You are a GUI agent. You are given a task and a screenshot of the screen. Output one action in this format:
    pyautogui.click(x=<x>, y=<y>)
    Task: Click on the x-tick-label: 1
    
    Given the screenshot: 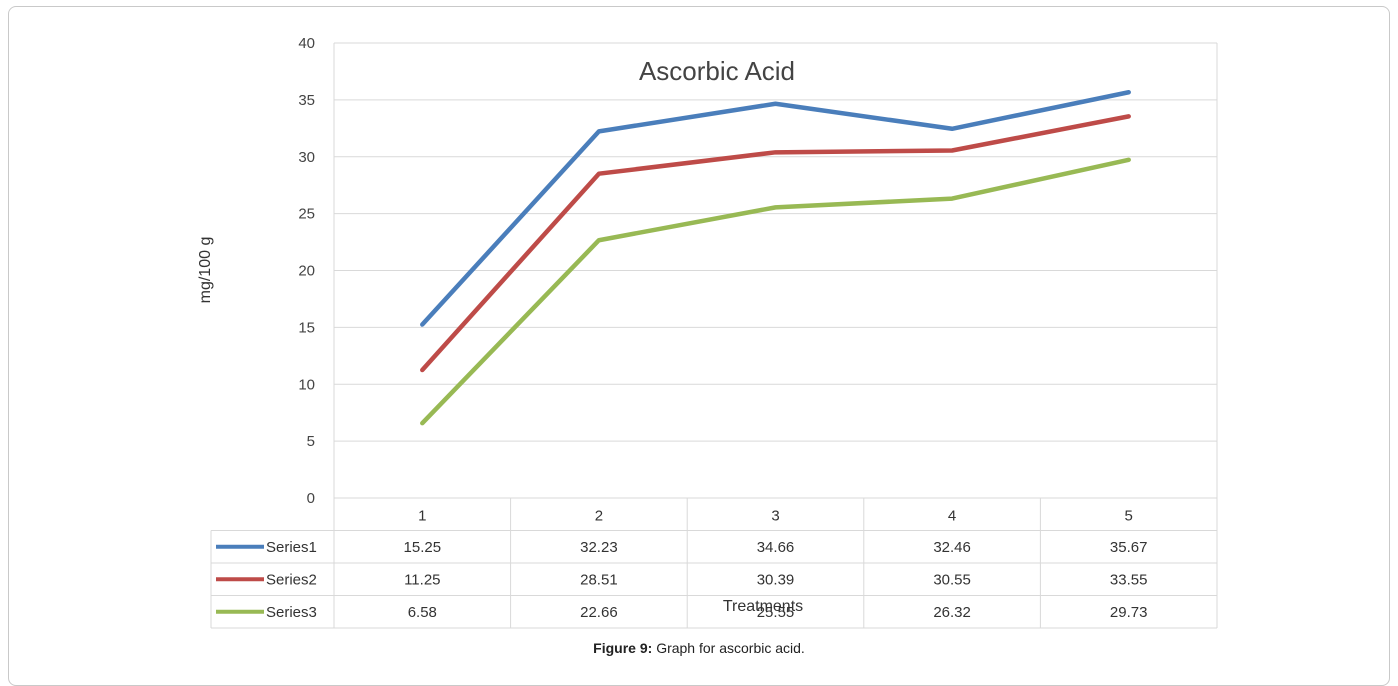 What is the action you would take?
    pyautogui.click(x=422, y=515)
    